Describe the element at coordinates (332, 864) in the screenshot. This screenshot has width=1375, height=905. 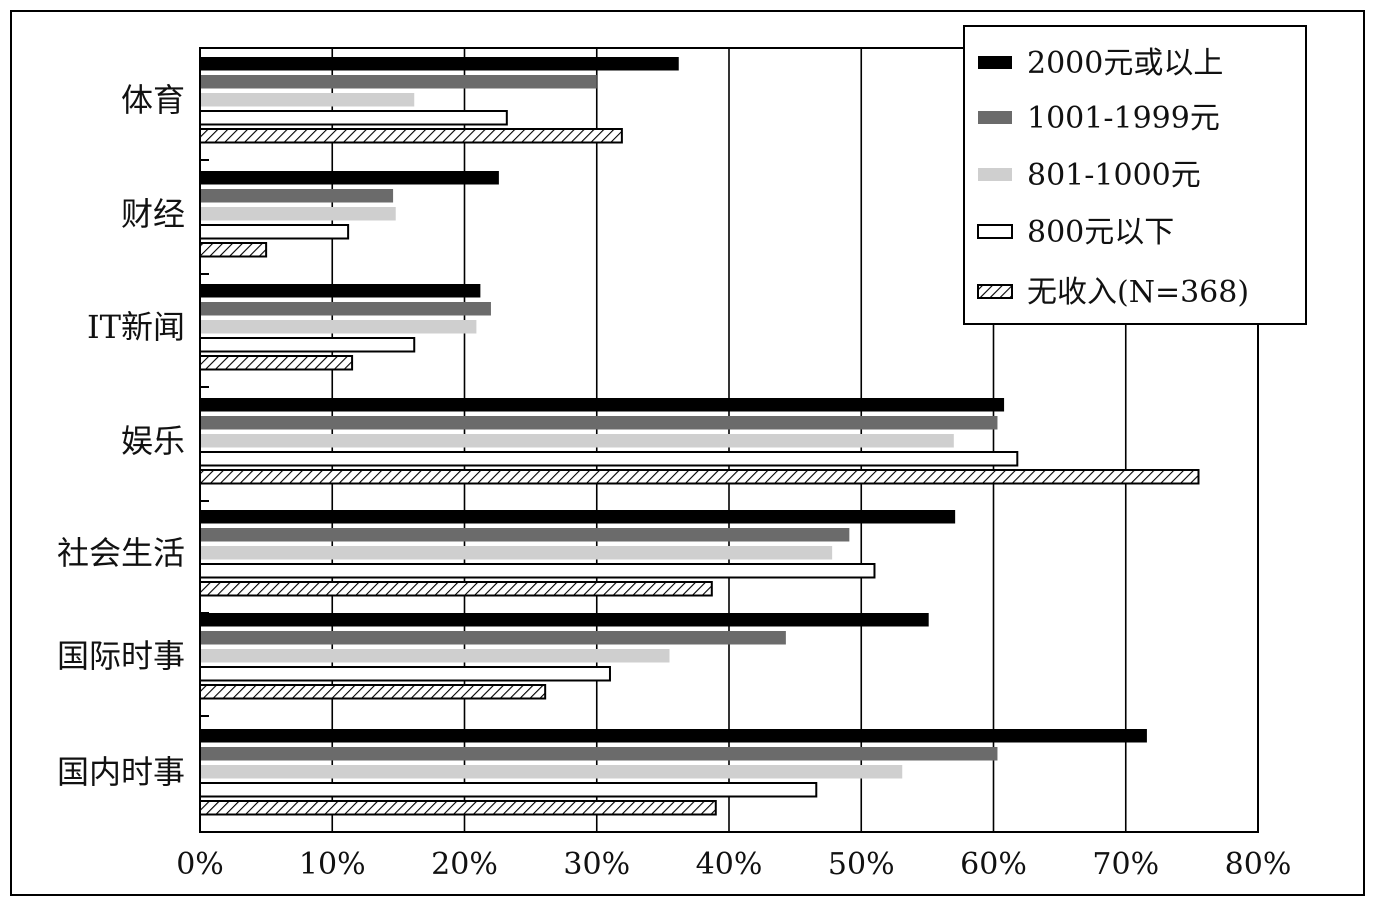
I see `x-tick-label: 10%` at that location.